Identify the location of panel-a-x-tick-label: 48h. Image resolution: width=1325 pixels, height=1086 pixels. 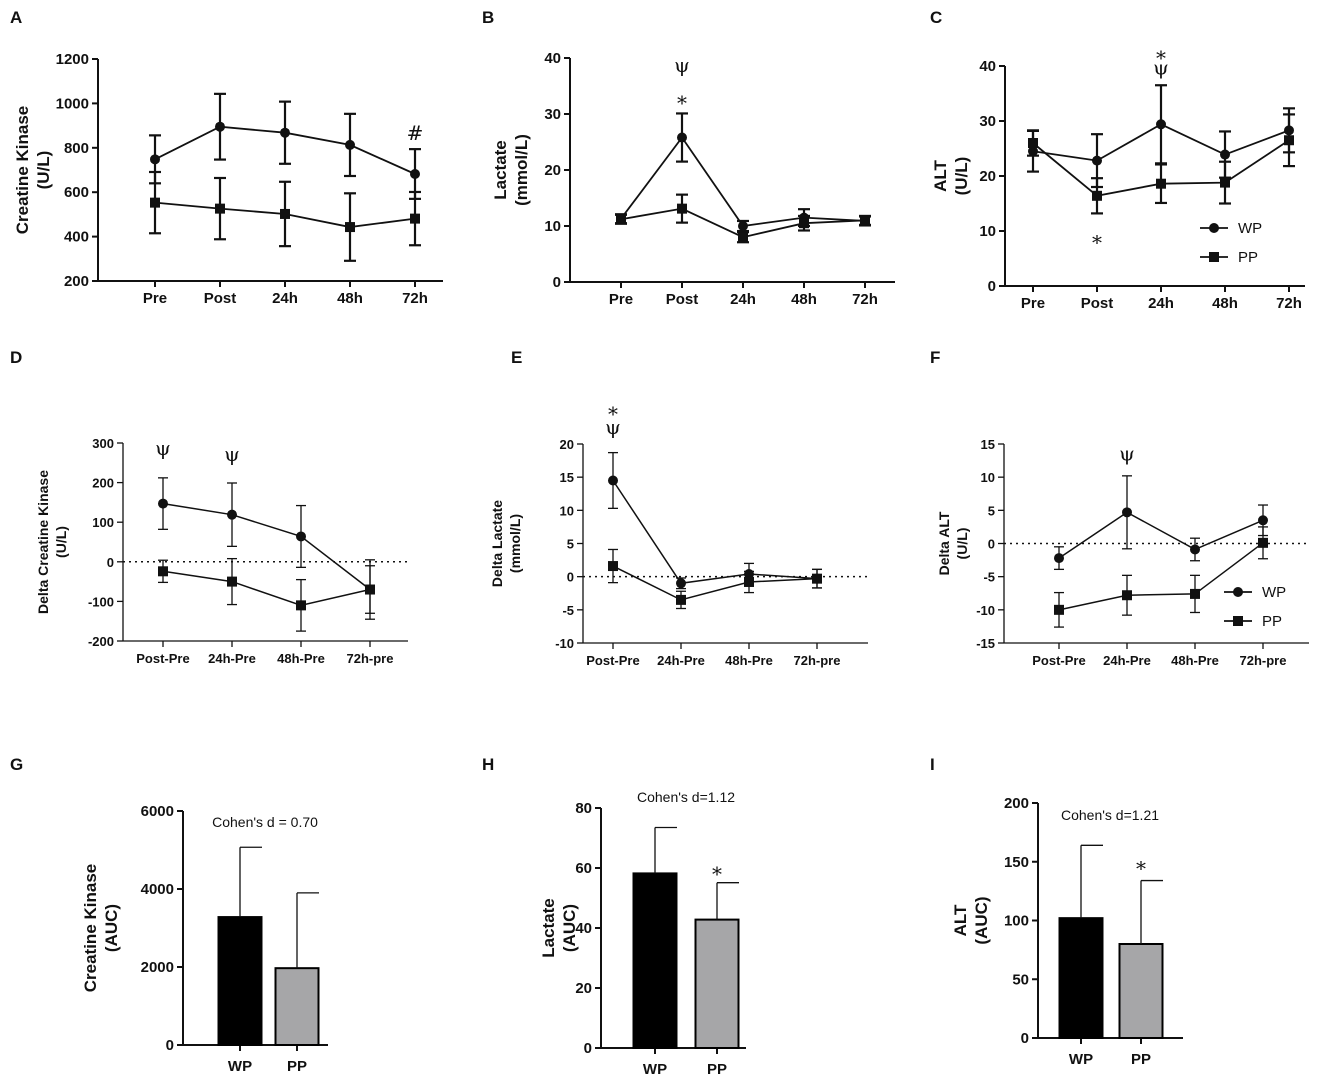
(350, 298).